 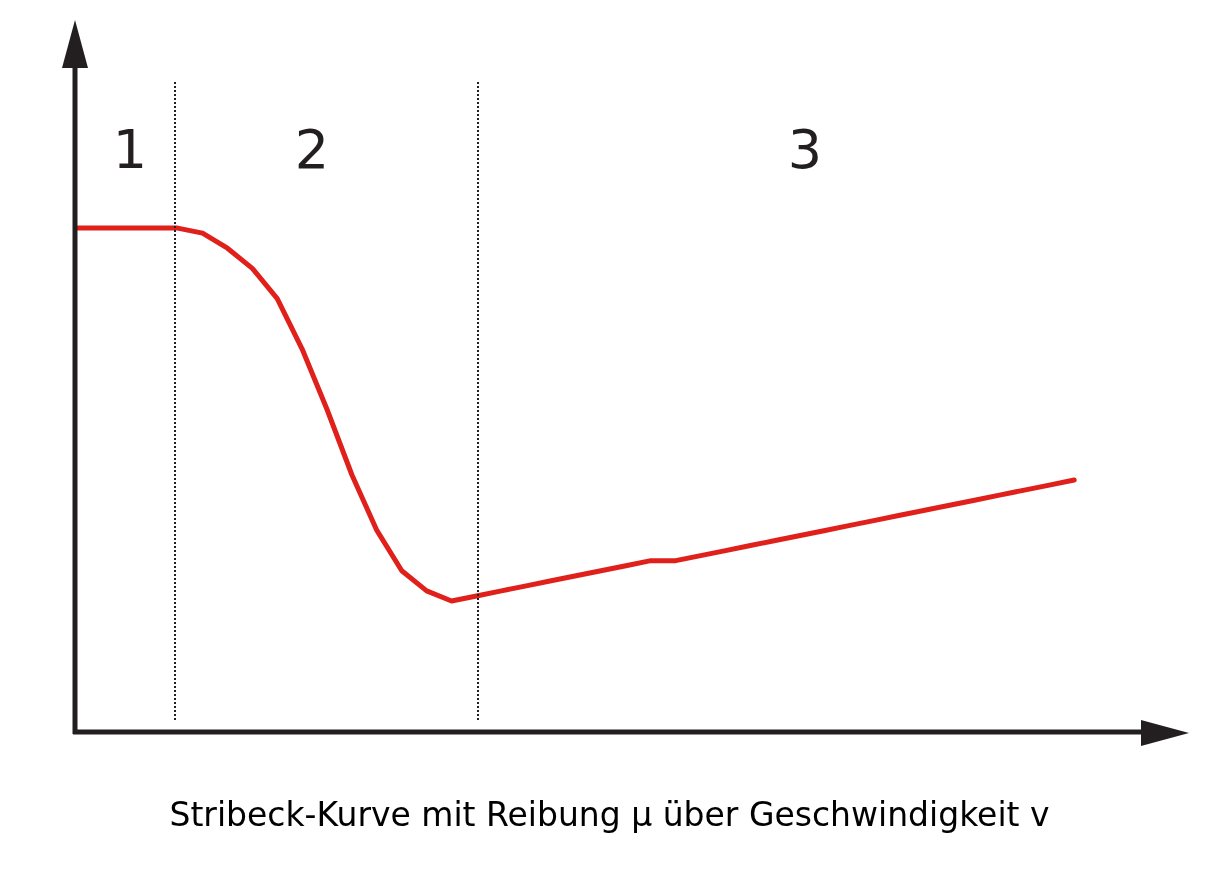 I want to click on text: 1, so click(x=130, y=149).